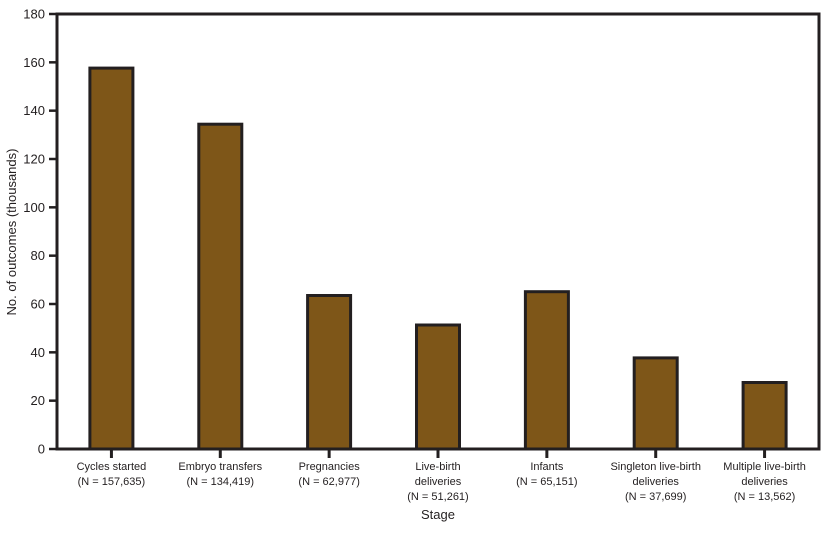 The height and width of the screenshot is (534, 838). Describe the element at coordinates (34, 14) in the screenshot. I see `y-tick-label: 180` at that location.